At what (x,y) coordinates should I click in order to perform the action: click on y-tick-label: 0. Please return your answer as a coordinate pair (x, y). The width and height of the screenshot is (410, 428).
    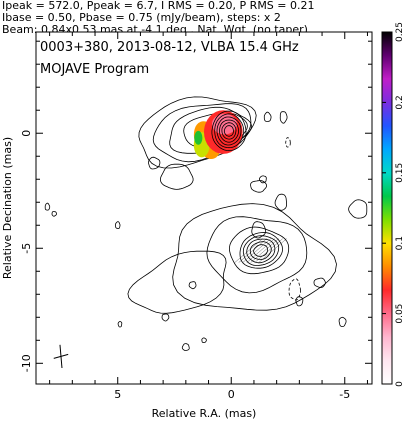
    Looking at the image, I should click on (26, 133).